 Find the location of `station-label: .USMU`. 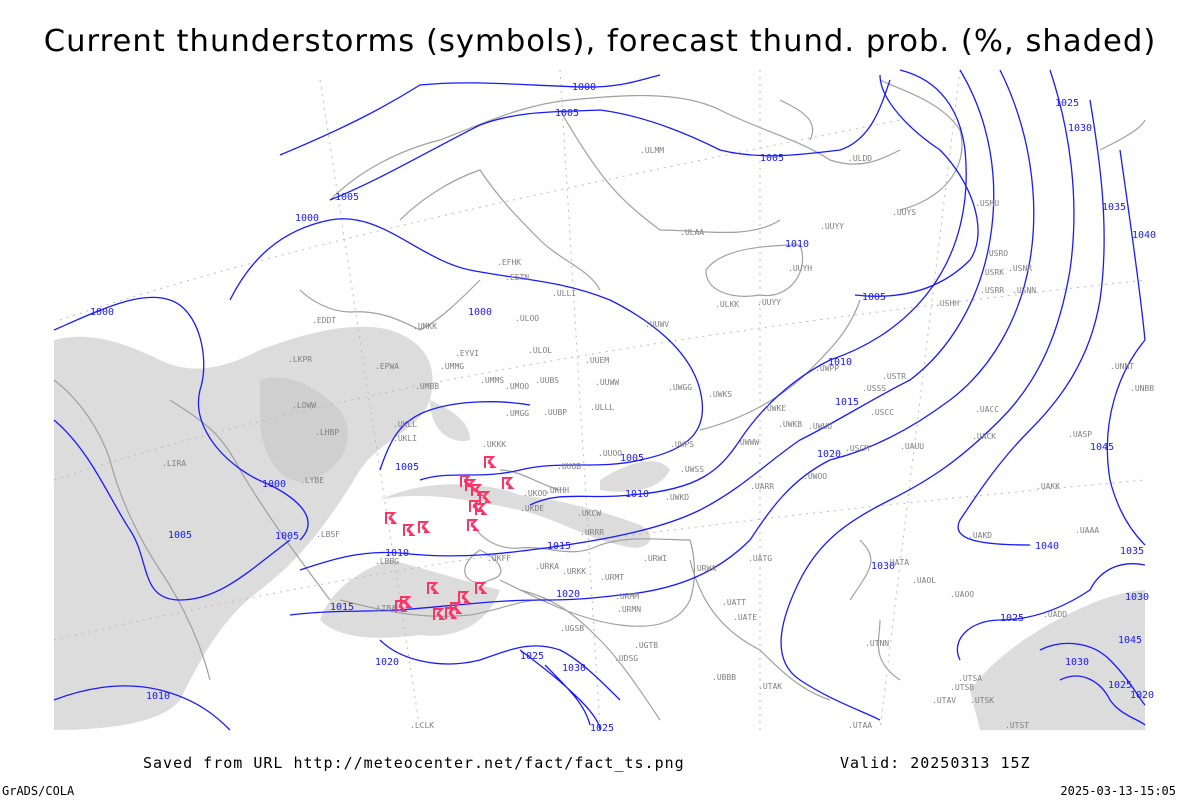

station-label: .USMU is located at coordinates (987, 203).